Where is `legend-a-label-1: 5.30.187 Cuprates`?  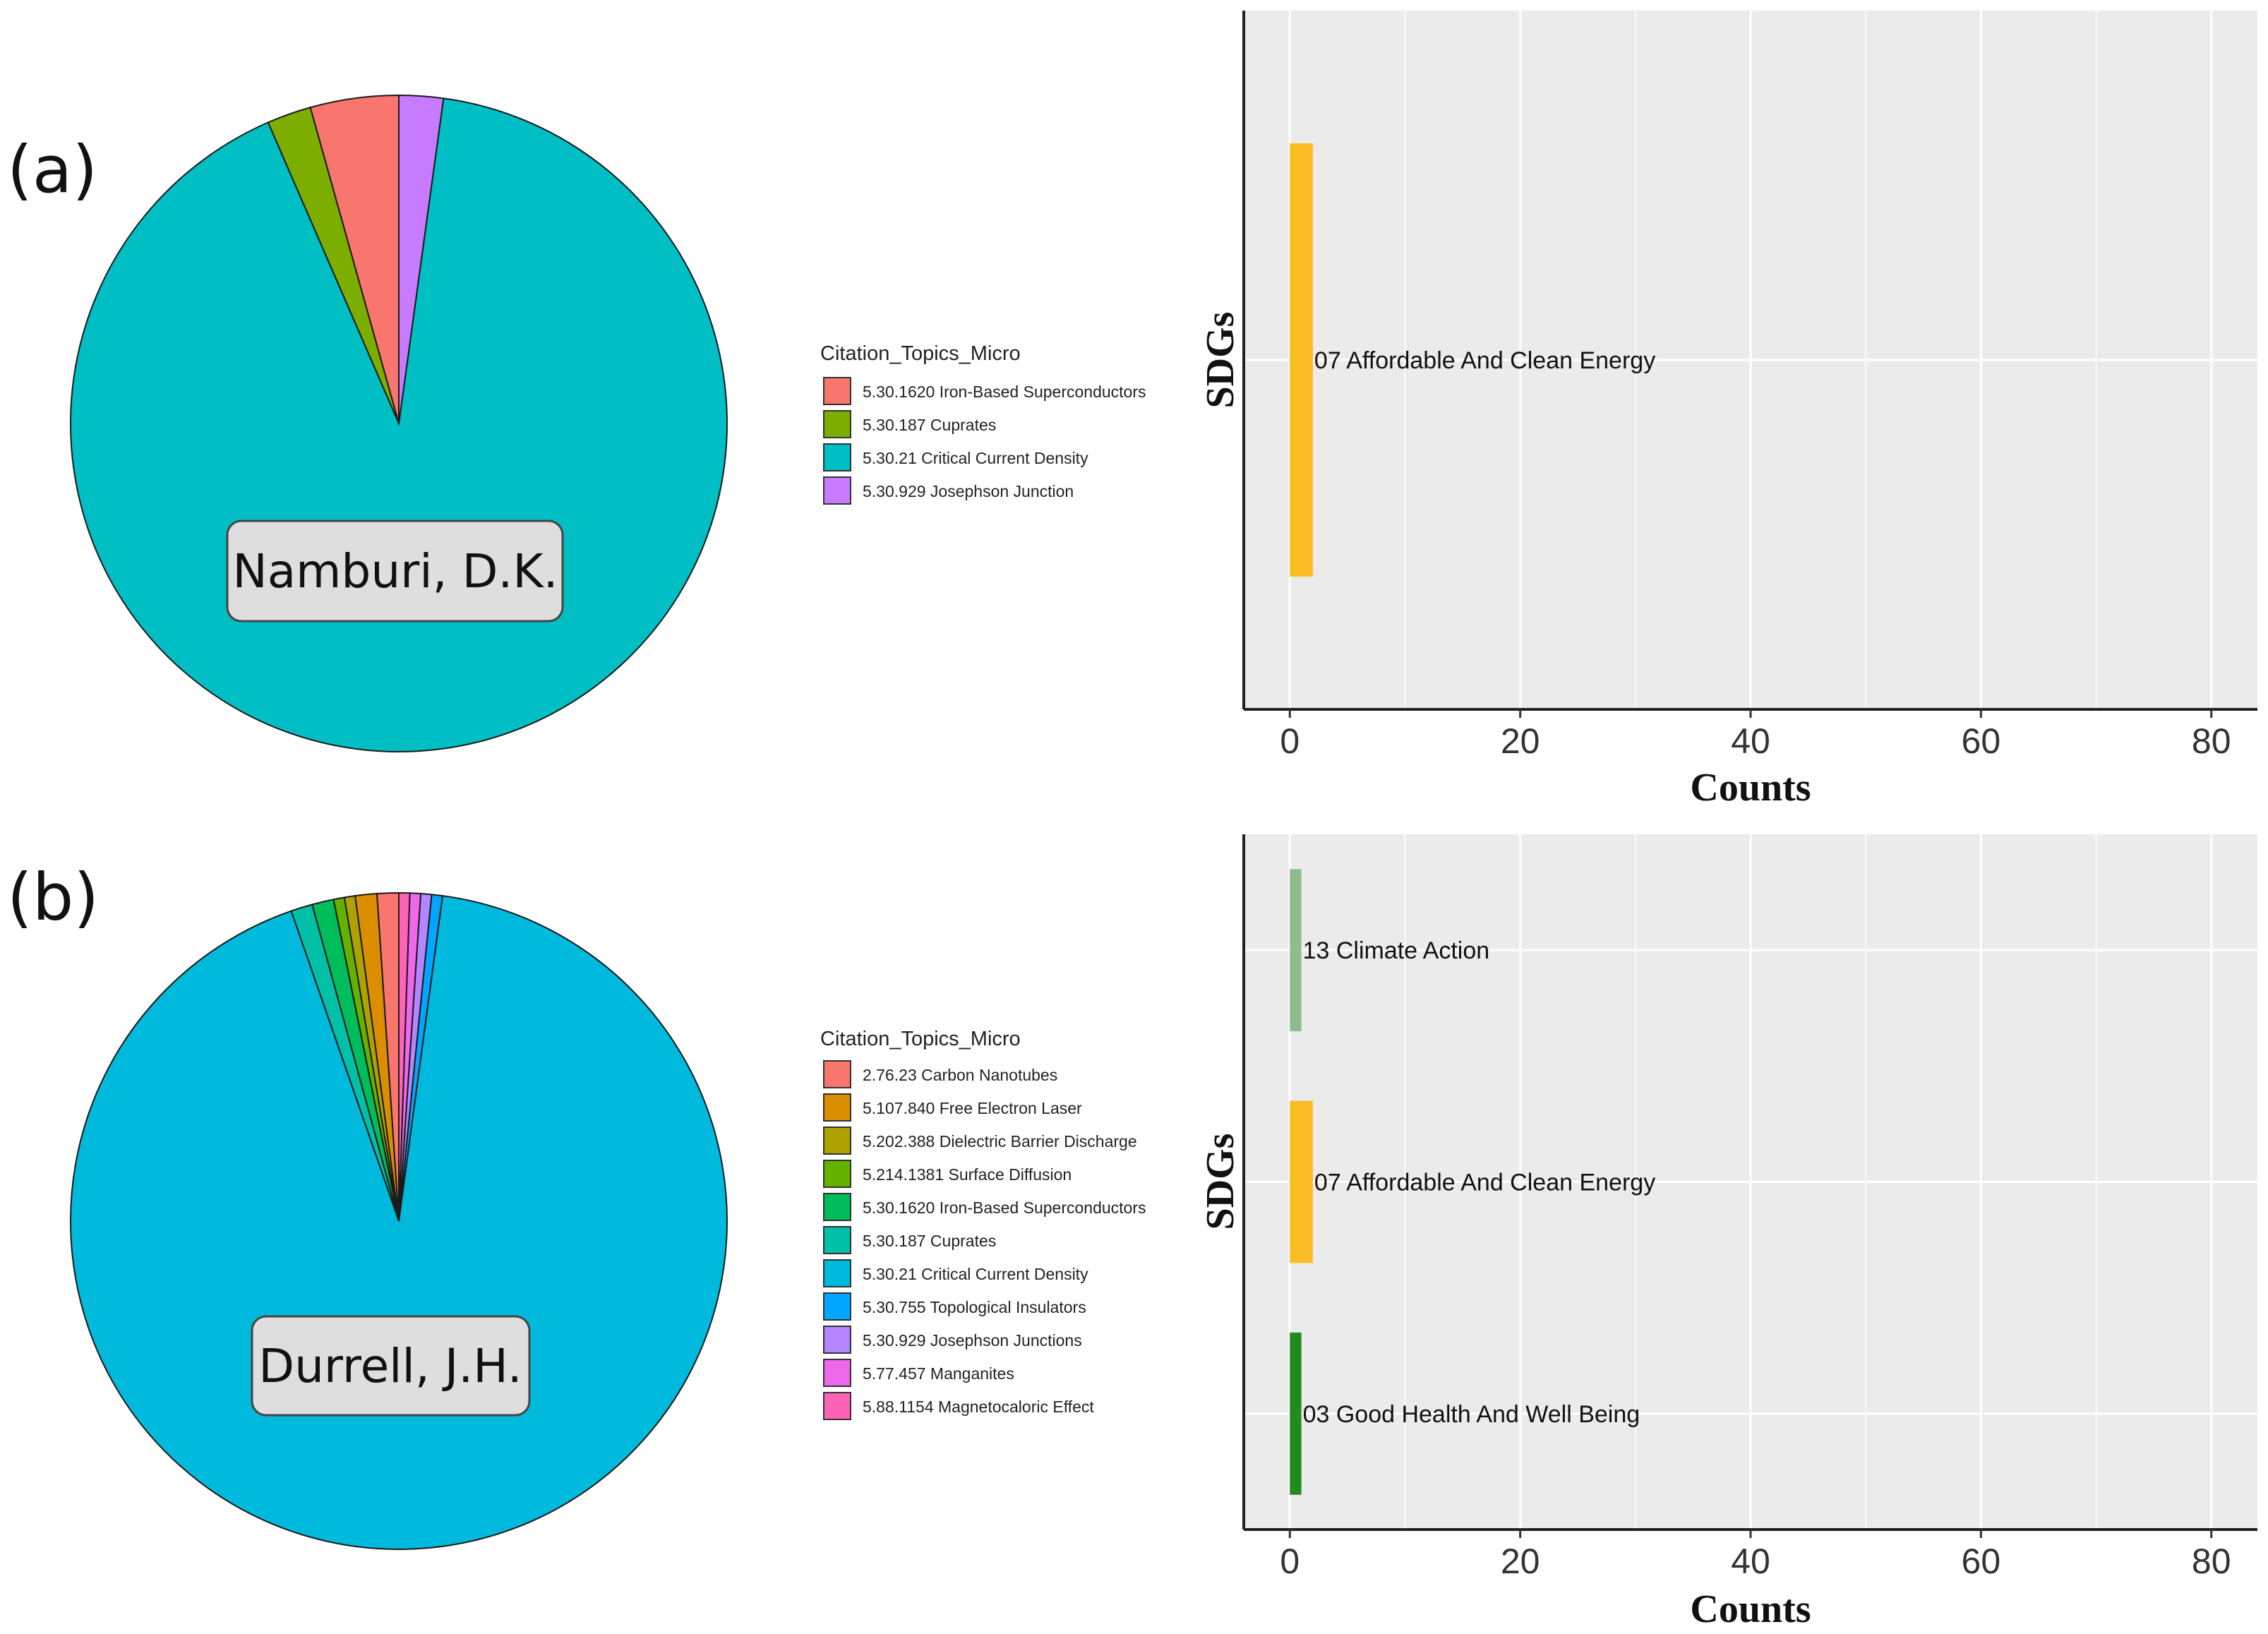 legend-a-label-1: 5.30.187 Cuprates is located at coordinates (930, 425).